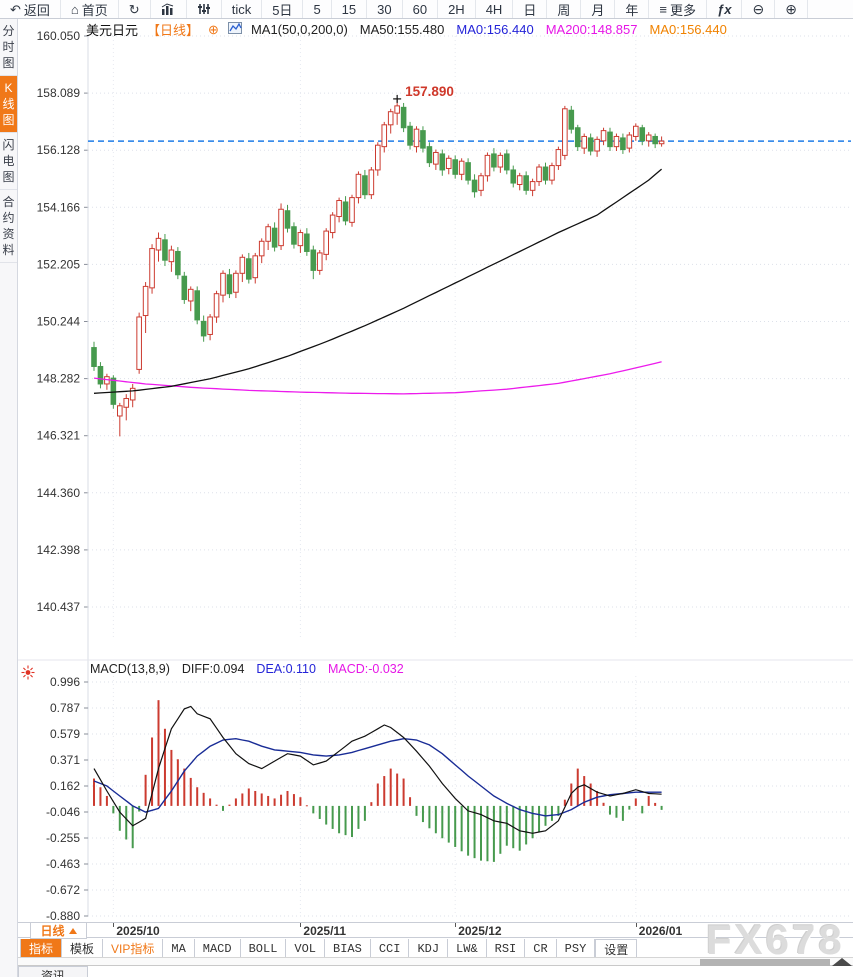 The image size is (853, 977). I want to click on svg-text: 154.166, so click(59, 207).